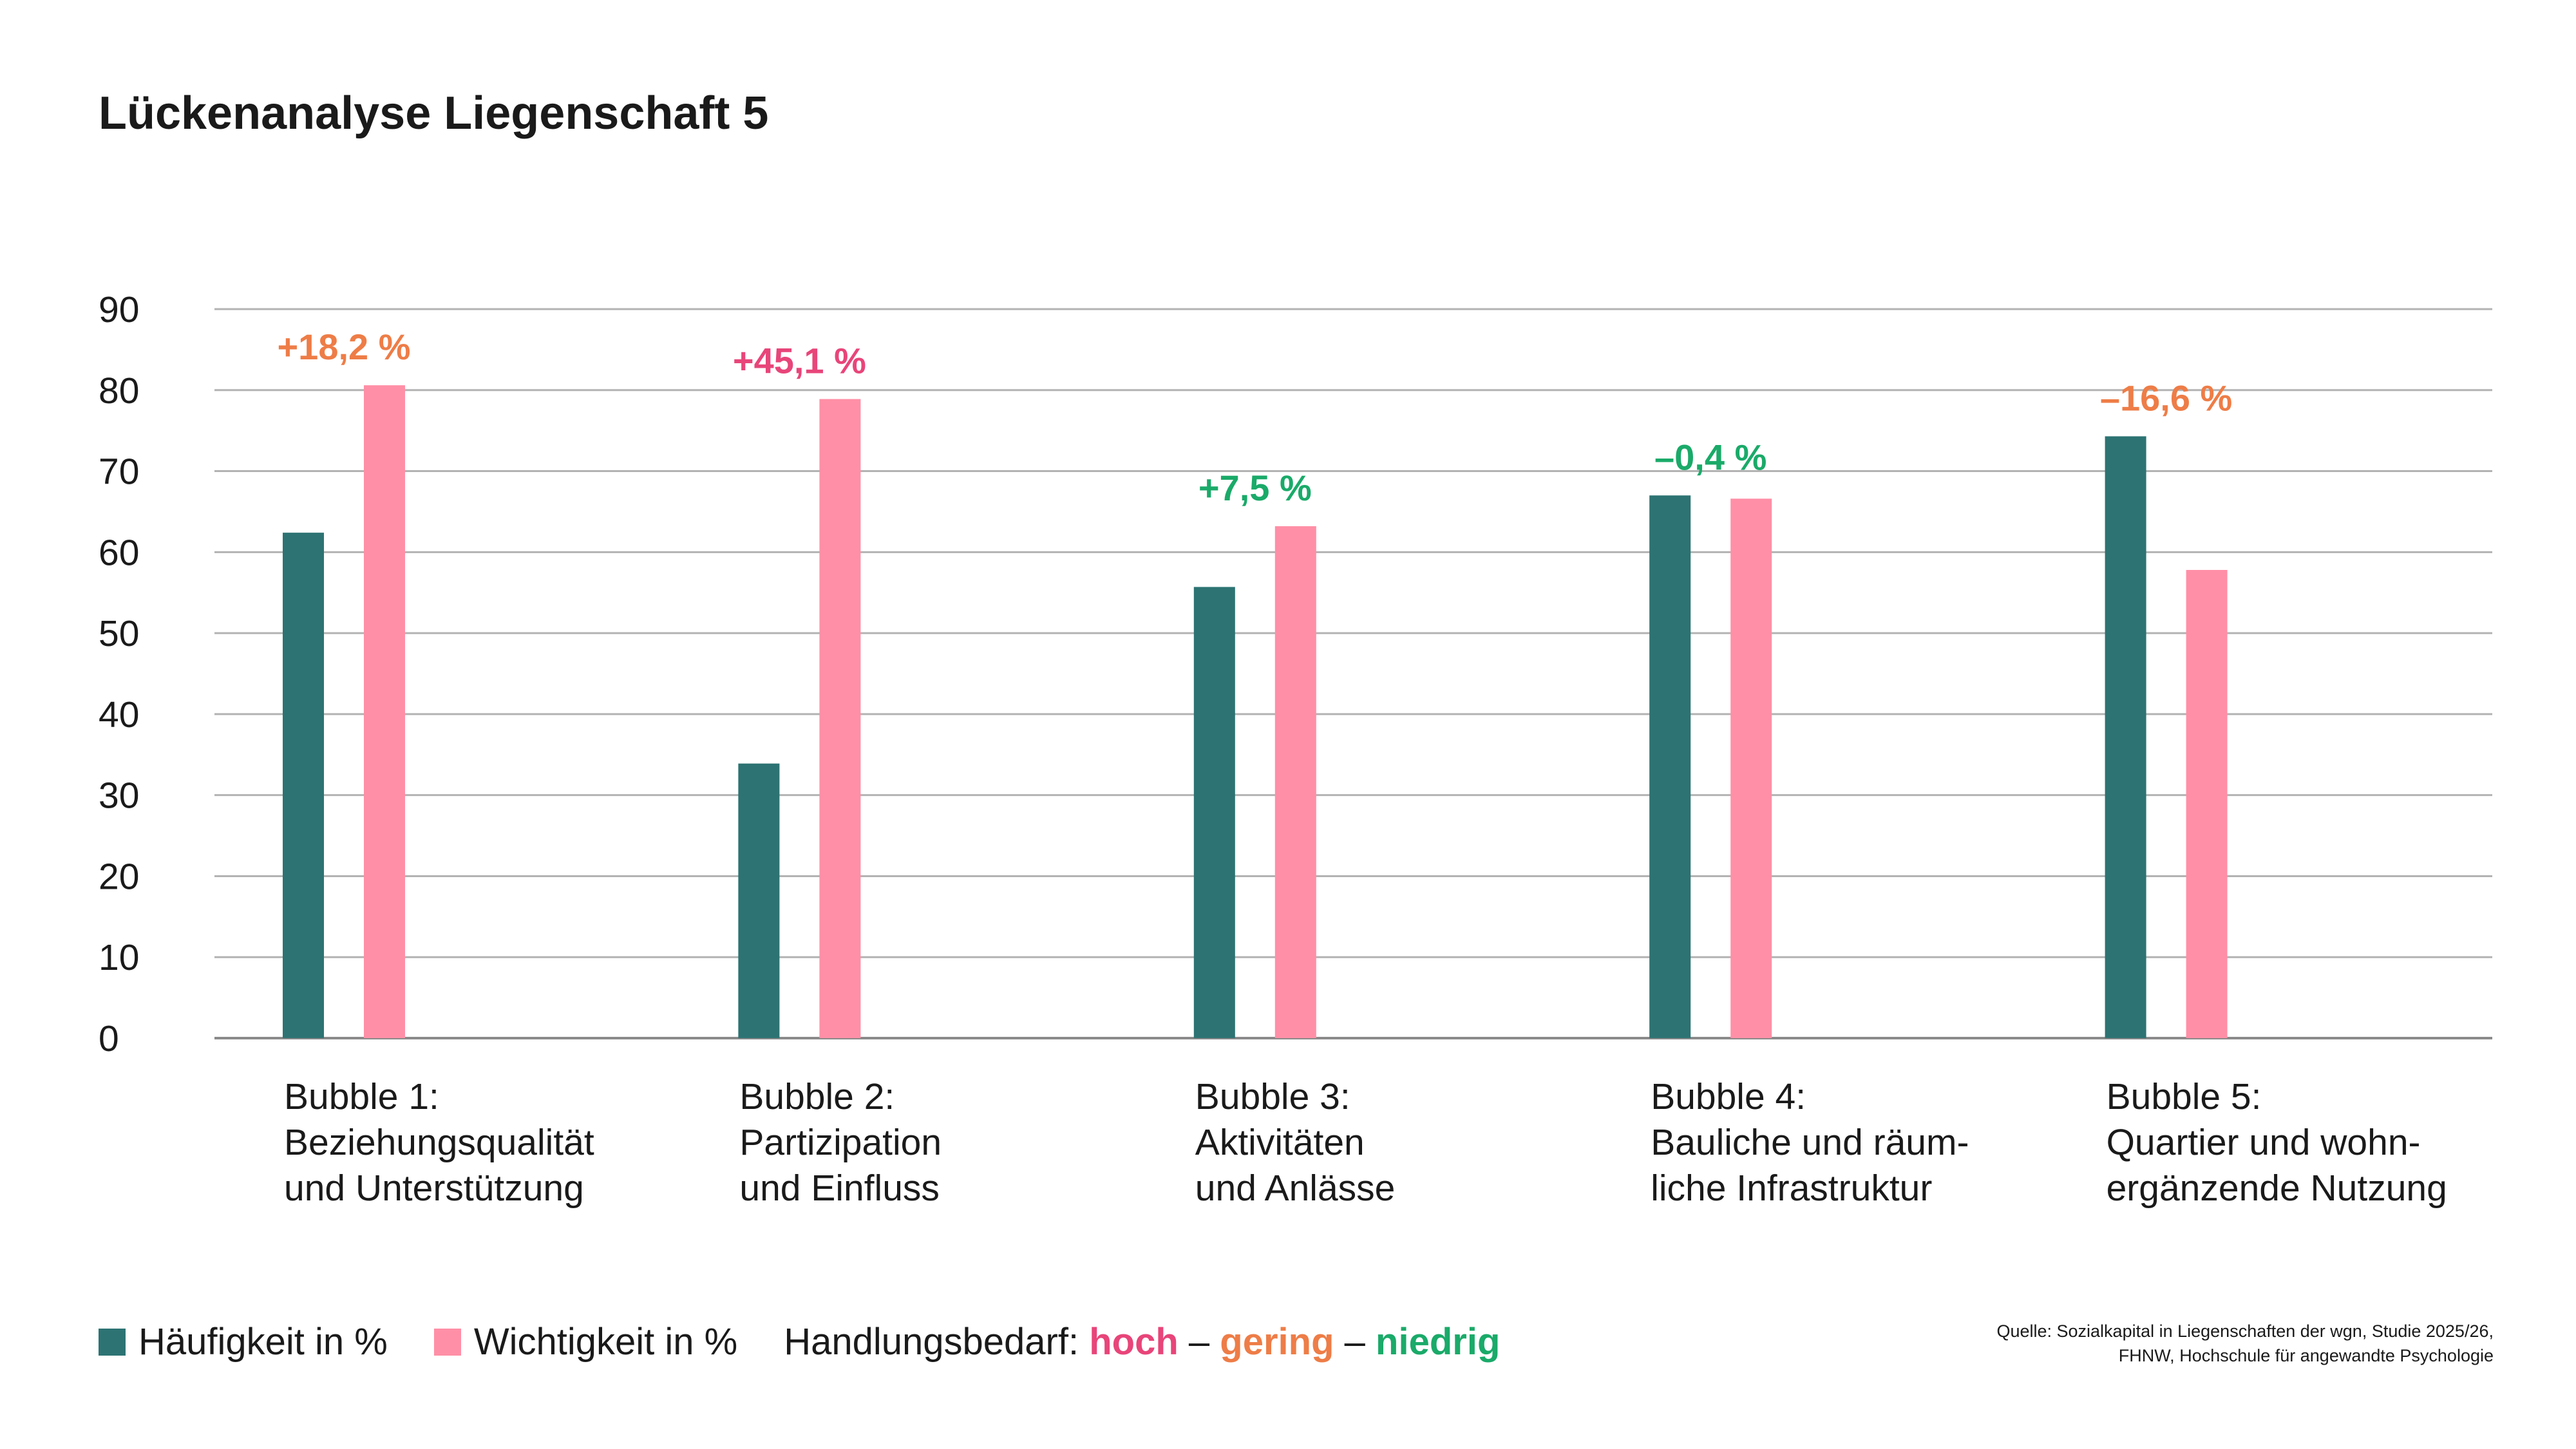  I want to click on category-label-line: Bauliche und räum-, so click(1810, 1142).